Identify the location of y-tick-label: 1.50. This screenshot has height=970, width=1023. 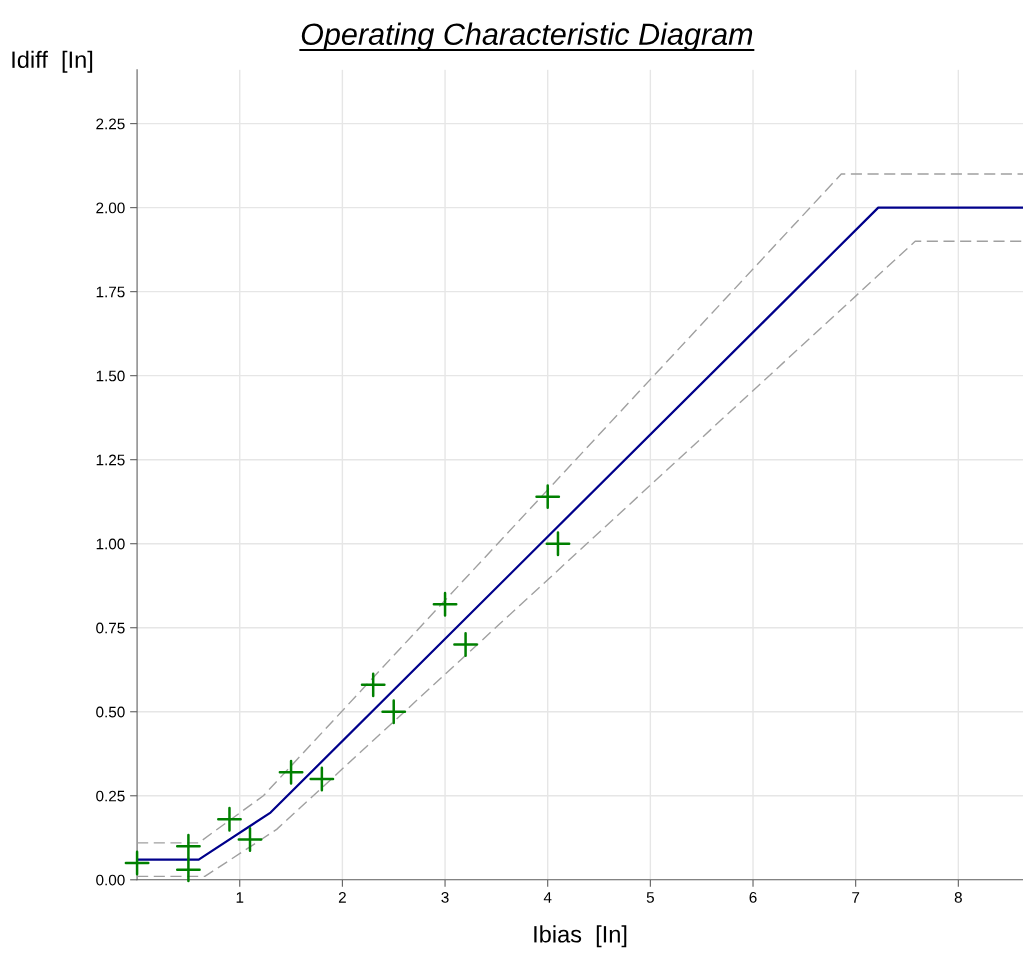
(110, 376).